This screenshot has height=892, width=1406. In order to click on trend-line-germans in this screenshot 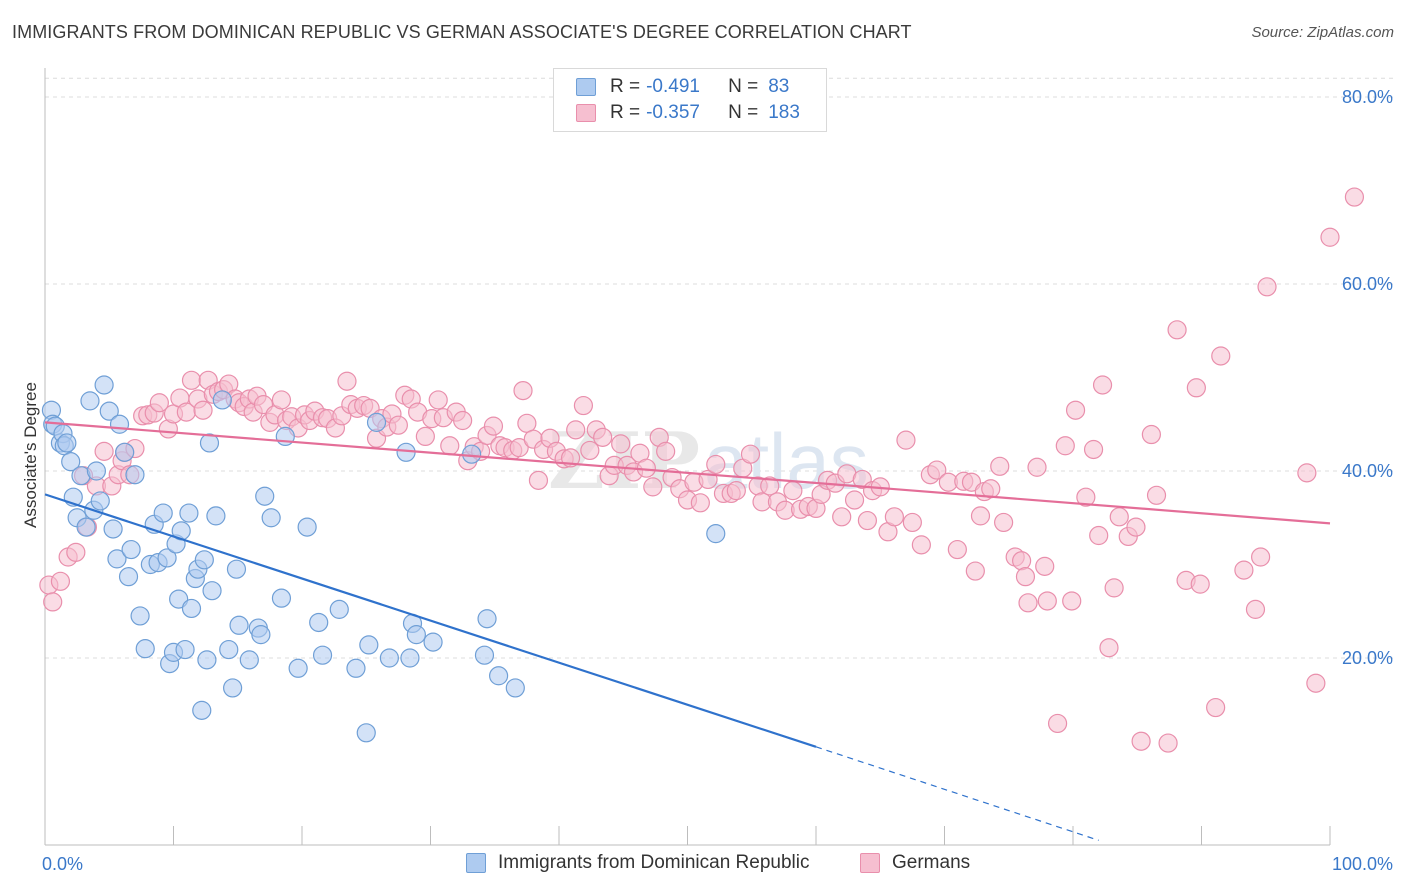, I will do `click(687, 473)`.